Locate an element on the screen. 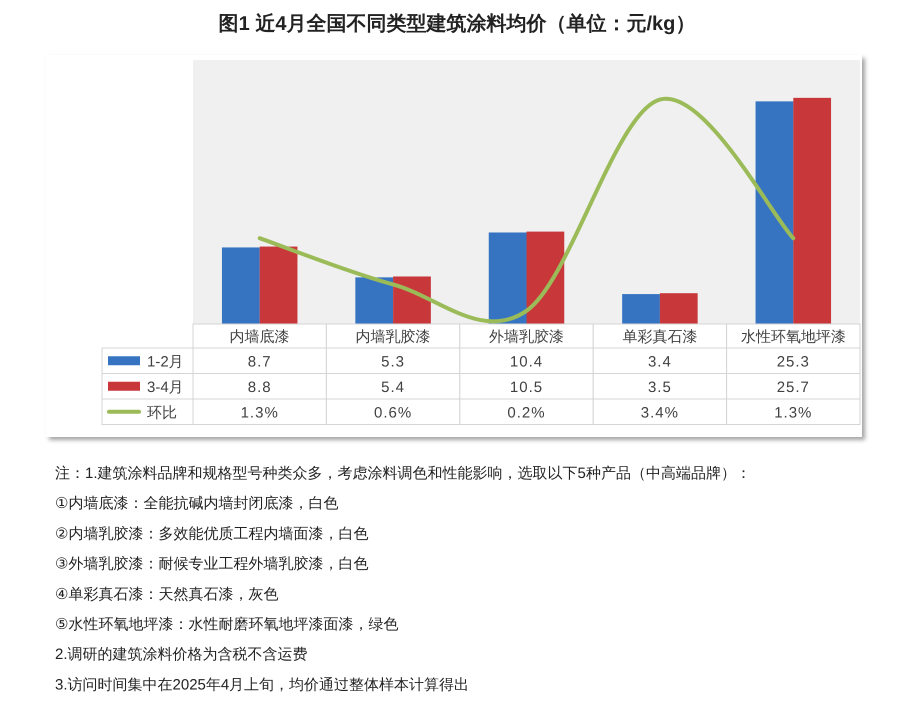 The width and height of the screenshot is (900, 724). note: ④单彩真石漆：天然真石漆，灰色 is located at coordinates (166, 594).